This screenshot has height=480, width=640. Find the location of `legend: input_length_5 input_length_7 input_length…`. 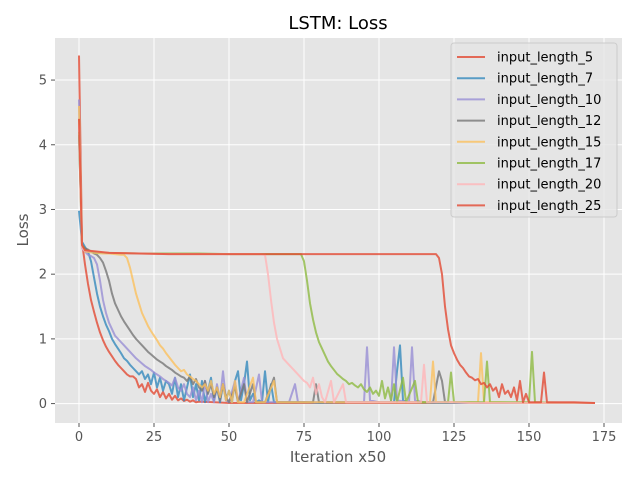

legend: input_length_5 input_length_7 input_length… is located at coordinates (534, 130).